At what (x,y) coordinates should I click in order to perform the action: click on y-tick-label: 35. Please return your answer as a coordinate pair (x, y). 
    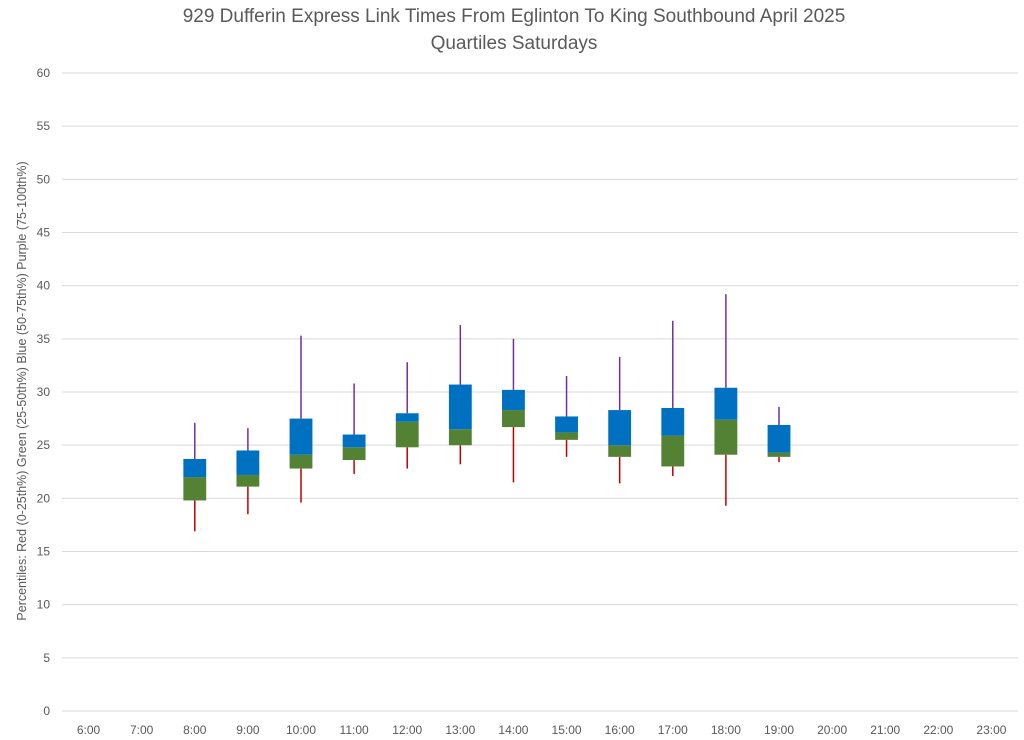
    Looking at the image, I should click on (44, 339).